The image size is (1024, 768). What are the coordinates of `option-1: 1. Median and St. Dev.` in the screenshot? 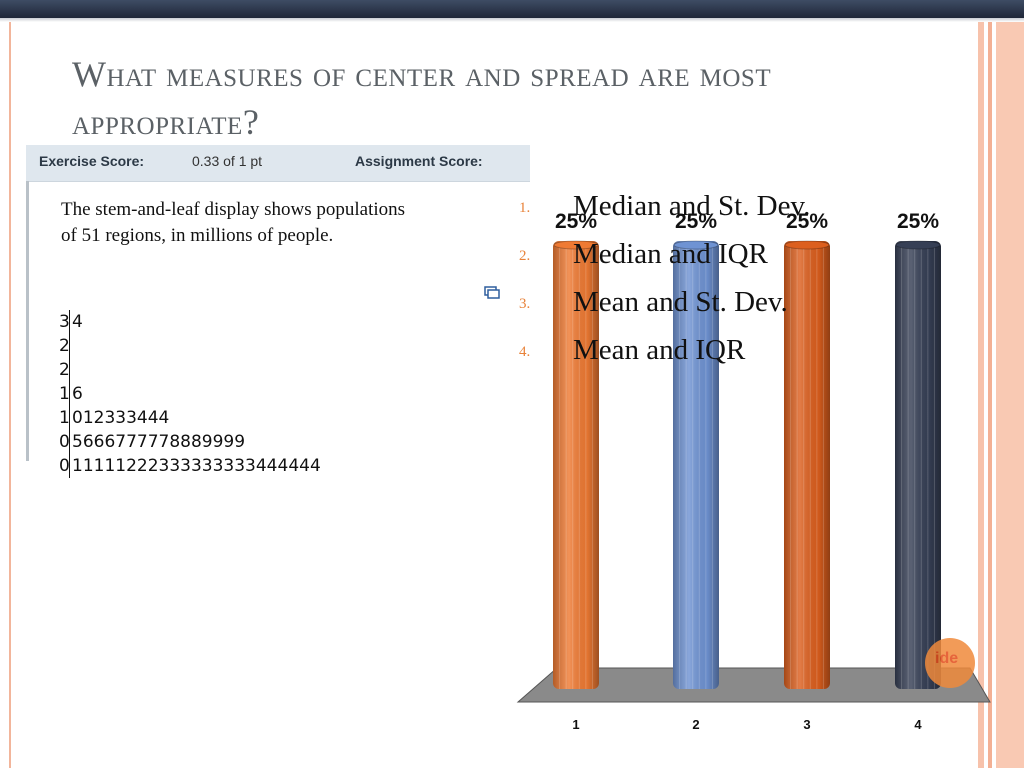 It's located at (715, 212).